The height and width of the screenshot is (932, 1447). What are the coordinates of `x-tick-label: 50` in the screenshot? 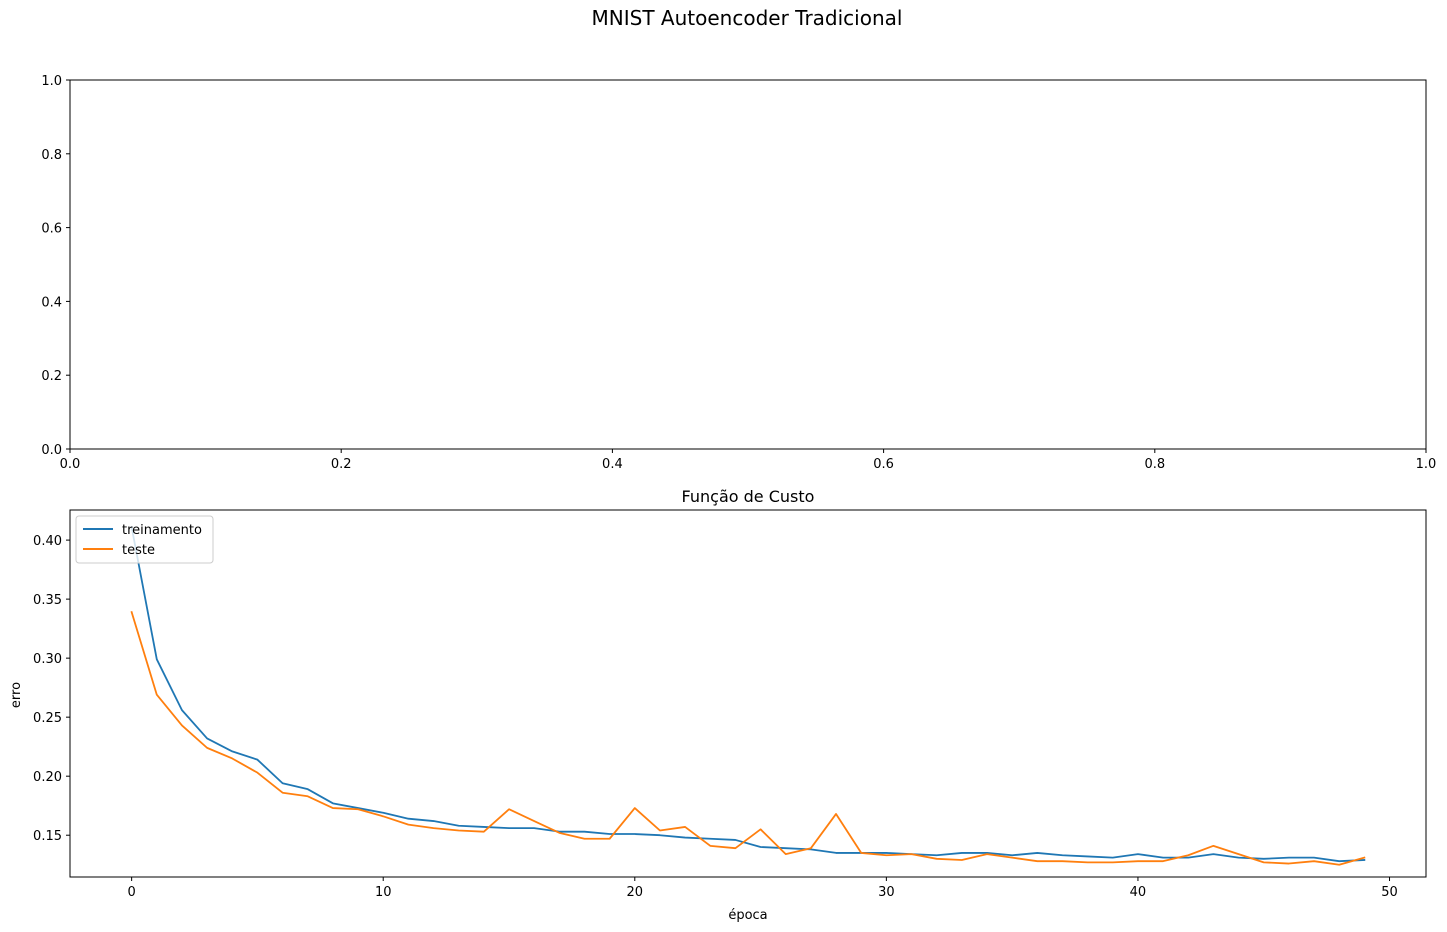 It's located at (1389, 892).